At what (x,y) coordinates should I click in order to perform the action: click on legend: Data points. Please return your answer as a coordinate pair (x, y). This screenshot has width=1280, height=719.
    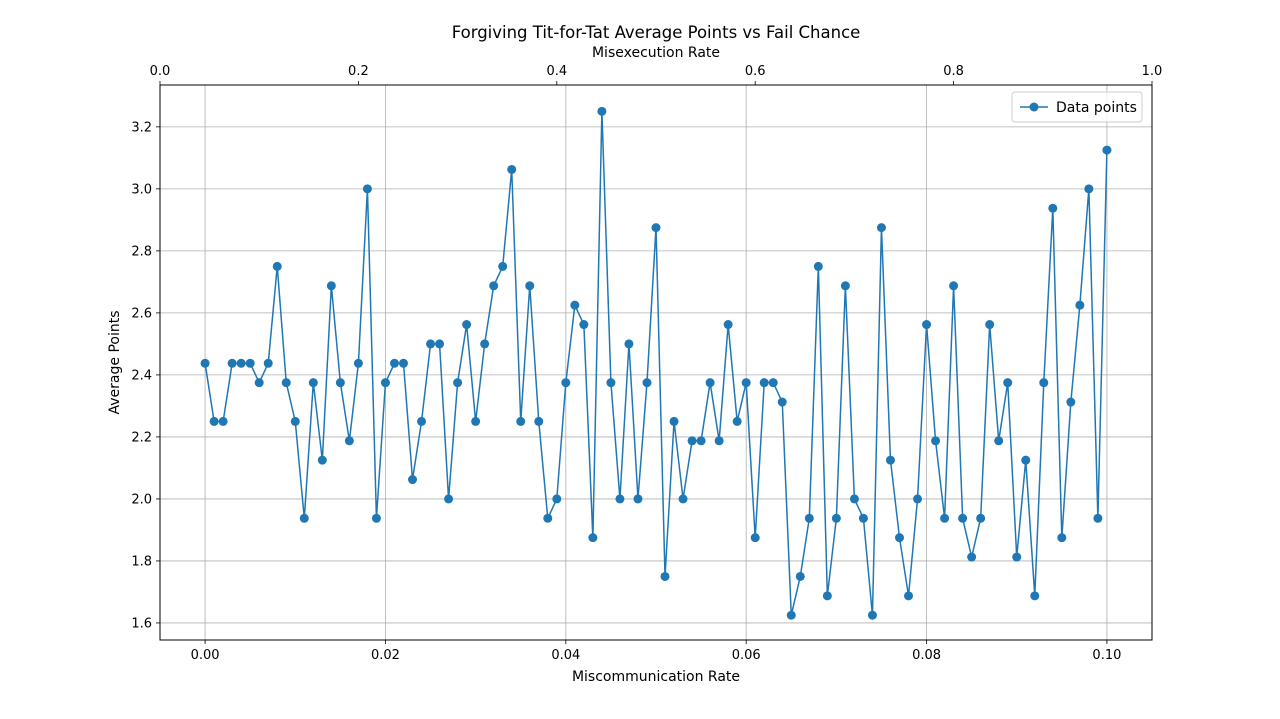
    Looking at the image, I should click on (1077, 107).